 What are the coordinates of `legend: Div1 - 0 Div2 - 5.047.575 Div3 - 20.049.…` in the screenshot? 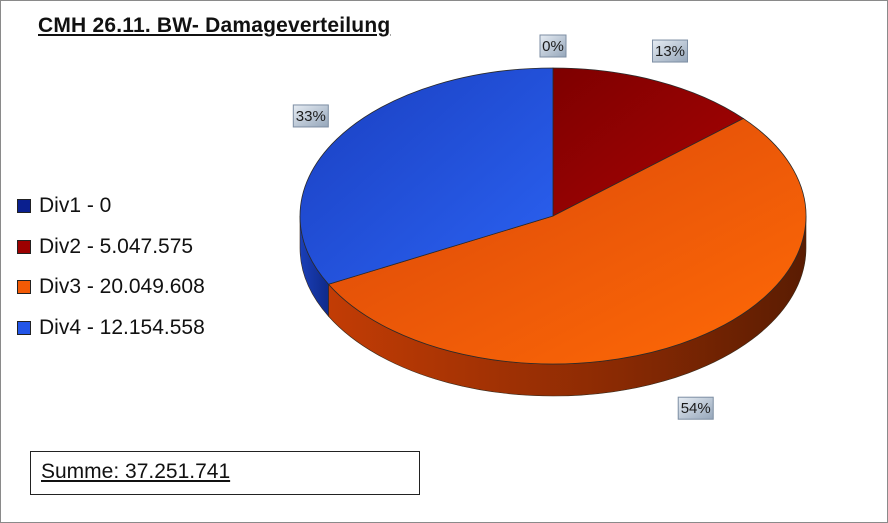 It's located at (111, 267).